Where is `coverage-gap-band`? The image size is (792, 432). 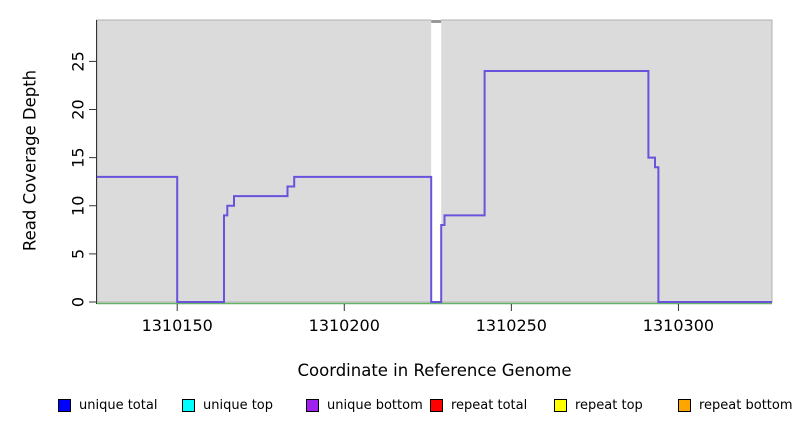 coverage-gap-band is located at coordinates (436, 161).